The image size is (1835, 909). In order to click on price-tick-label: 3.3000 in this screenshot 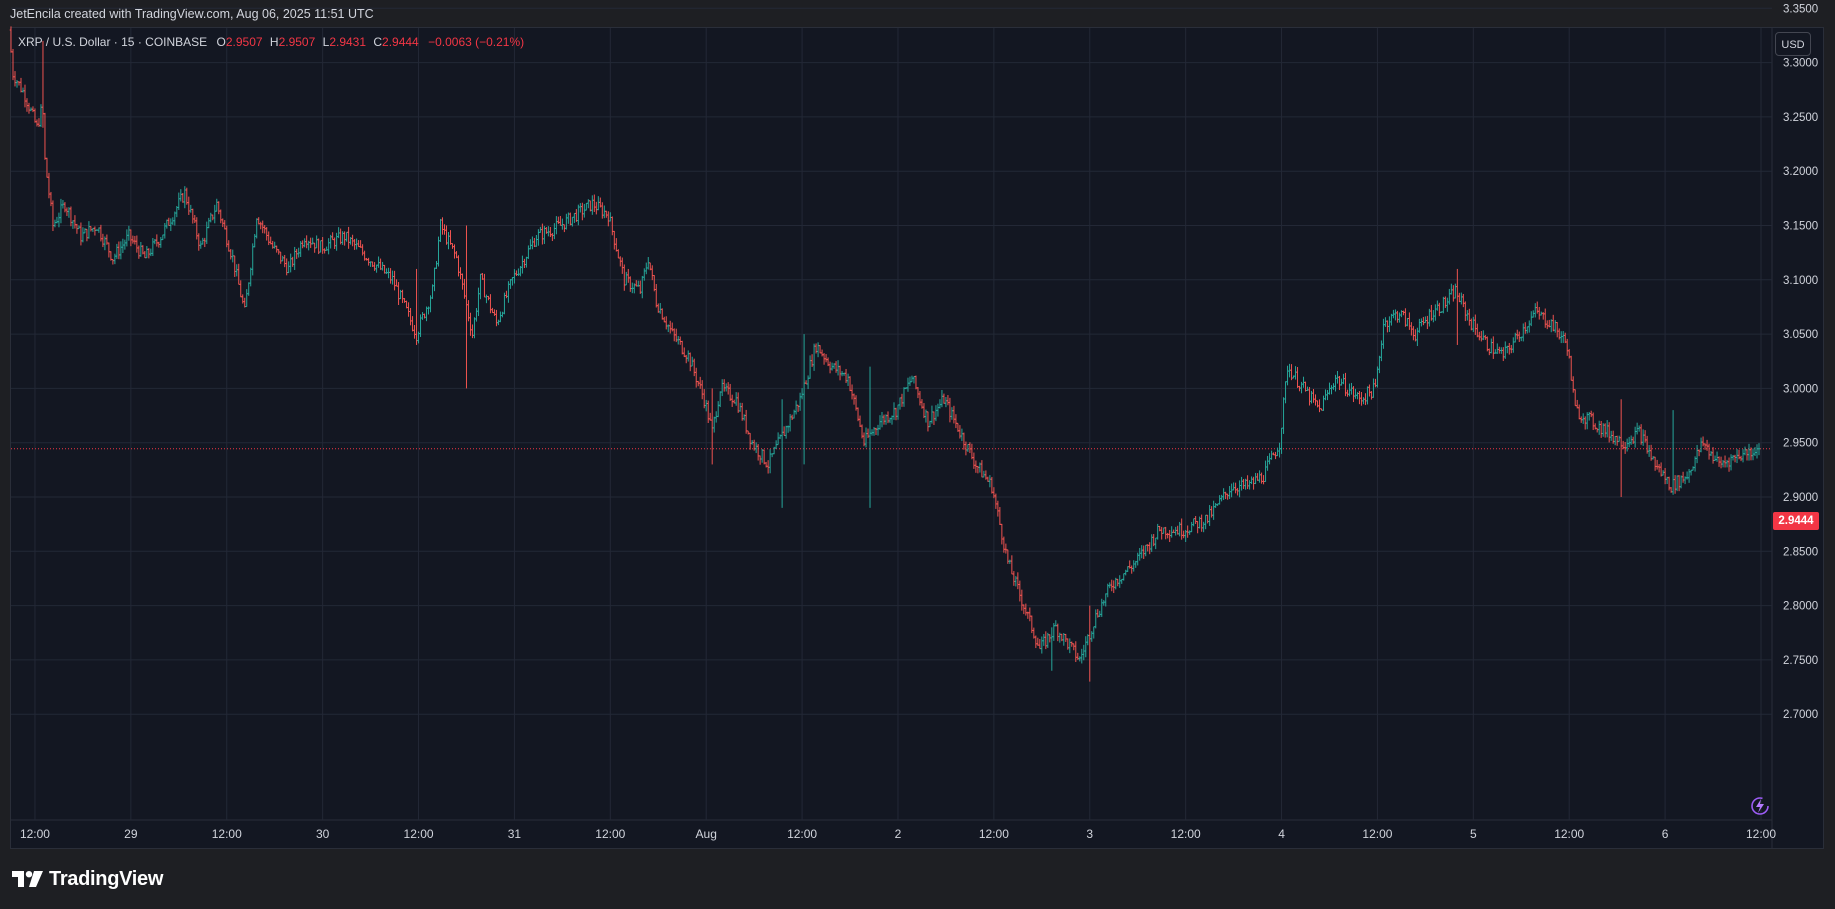, I will do `click(1800, 64)`.